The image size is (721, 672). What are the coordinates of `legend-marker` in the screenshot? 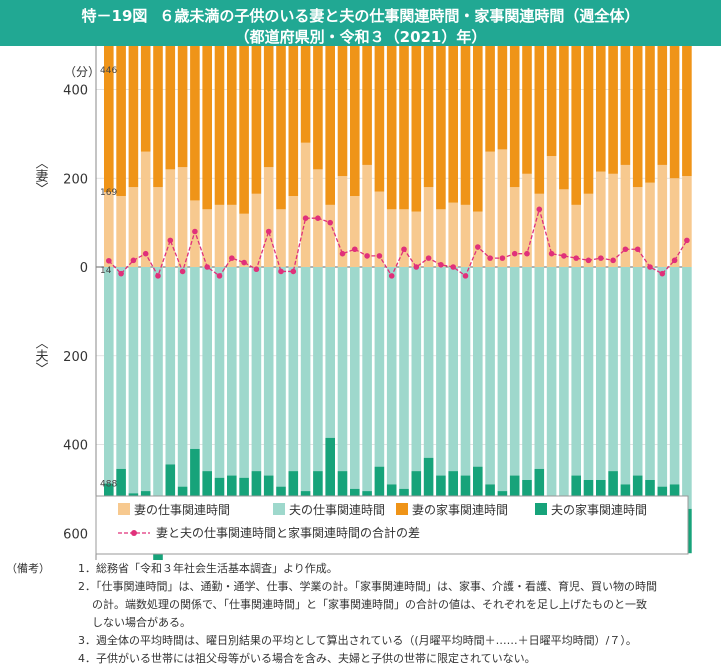 It's located at (134, 533).